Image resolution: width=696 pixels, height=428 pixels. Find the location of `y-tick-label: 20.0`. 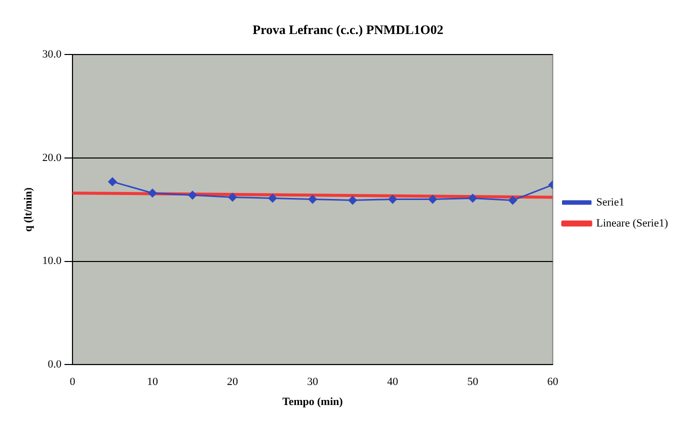

y-tick-label: 20.0 is located at coordinates (52, 158).